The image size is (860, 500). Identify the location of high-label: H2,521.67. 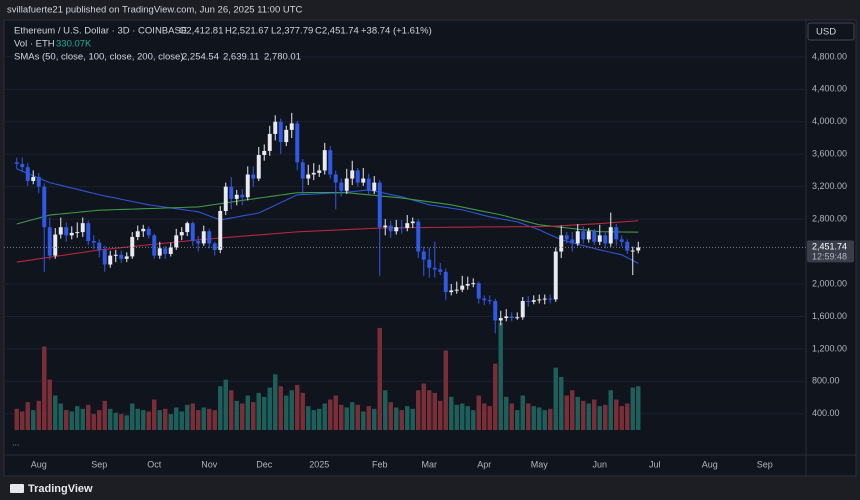
(247, 31).